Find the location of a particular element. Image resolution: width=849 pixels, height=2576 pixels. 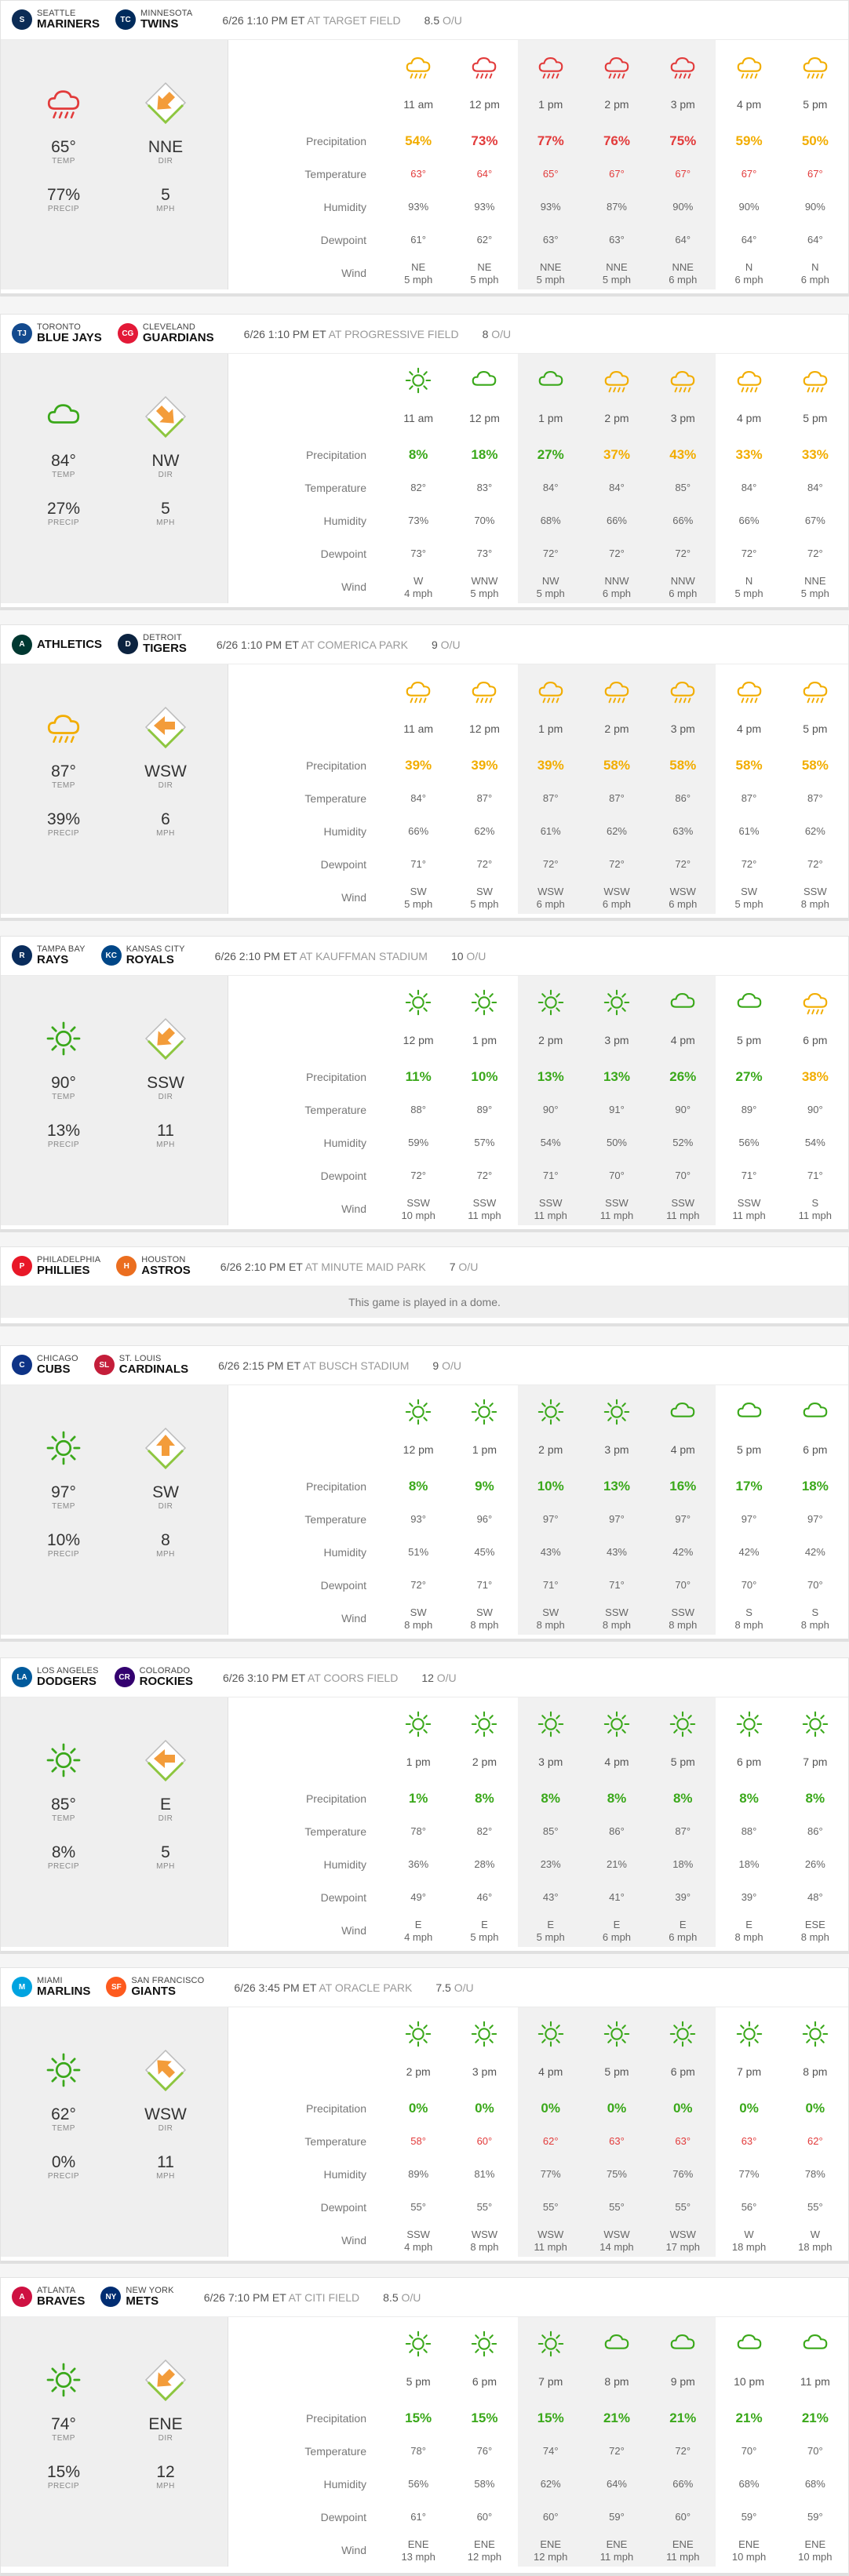

wind-direction-icon is located at coordinates (166, 1762).